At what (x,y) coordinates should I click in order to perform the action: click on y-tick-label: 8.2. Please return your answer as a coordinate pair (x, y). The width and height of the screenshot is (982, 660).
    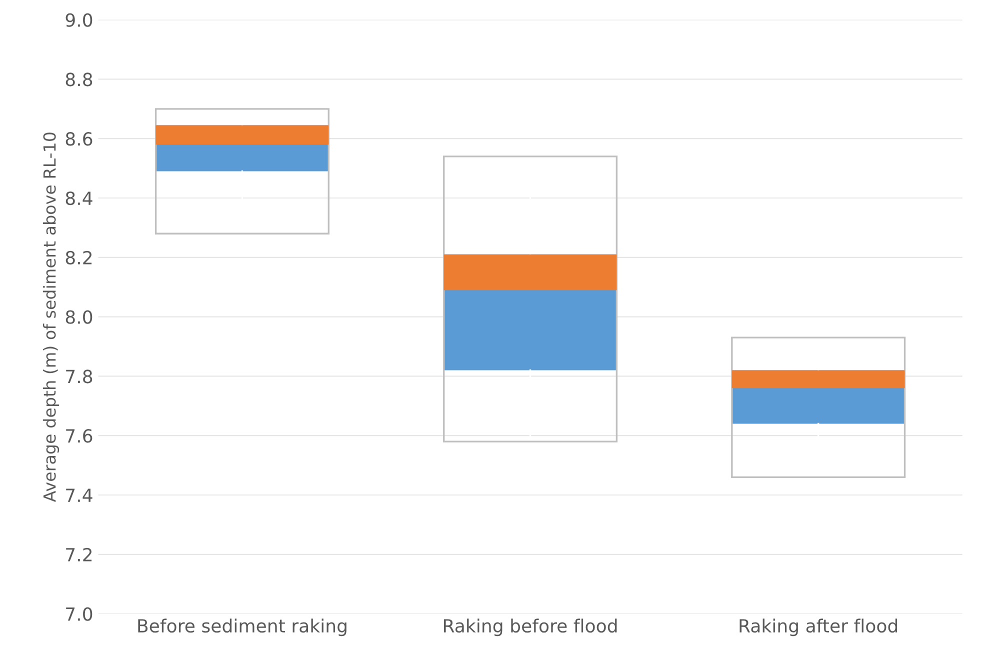
    Looking at the image, I should click on (79, 257).